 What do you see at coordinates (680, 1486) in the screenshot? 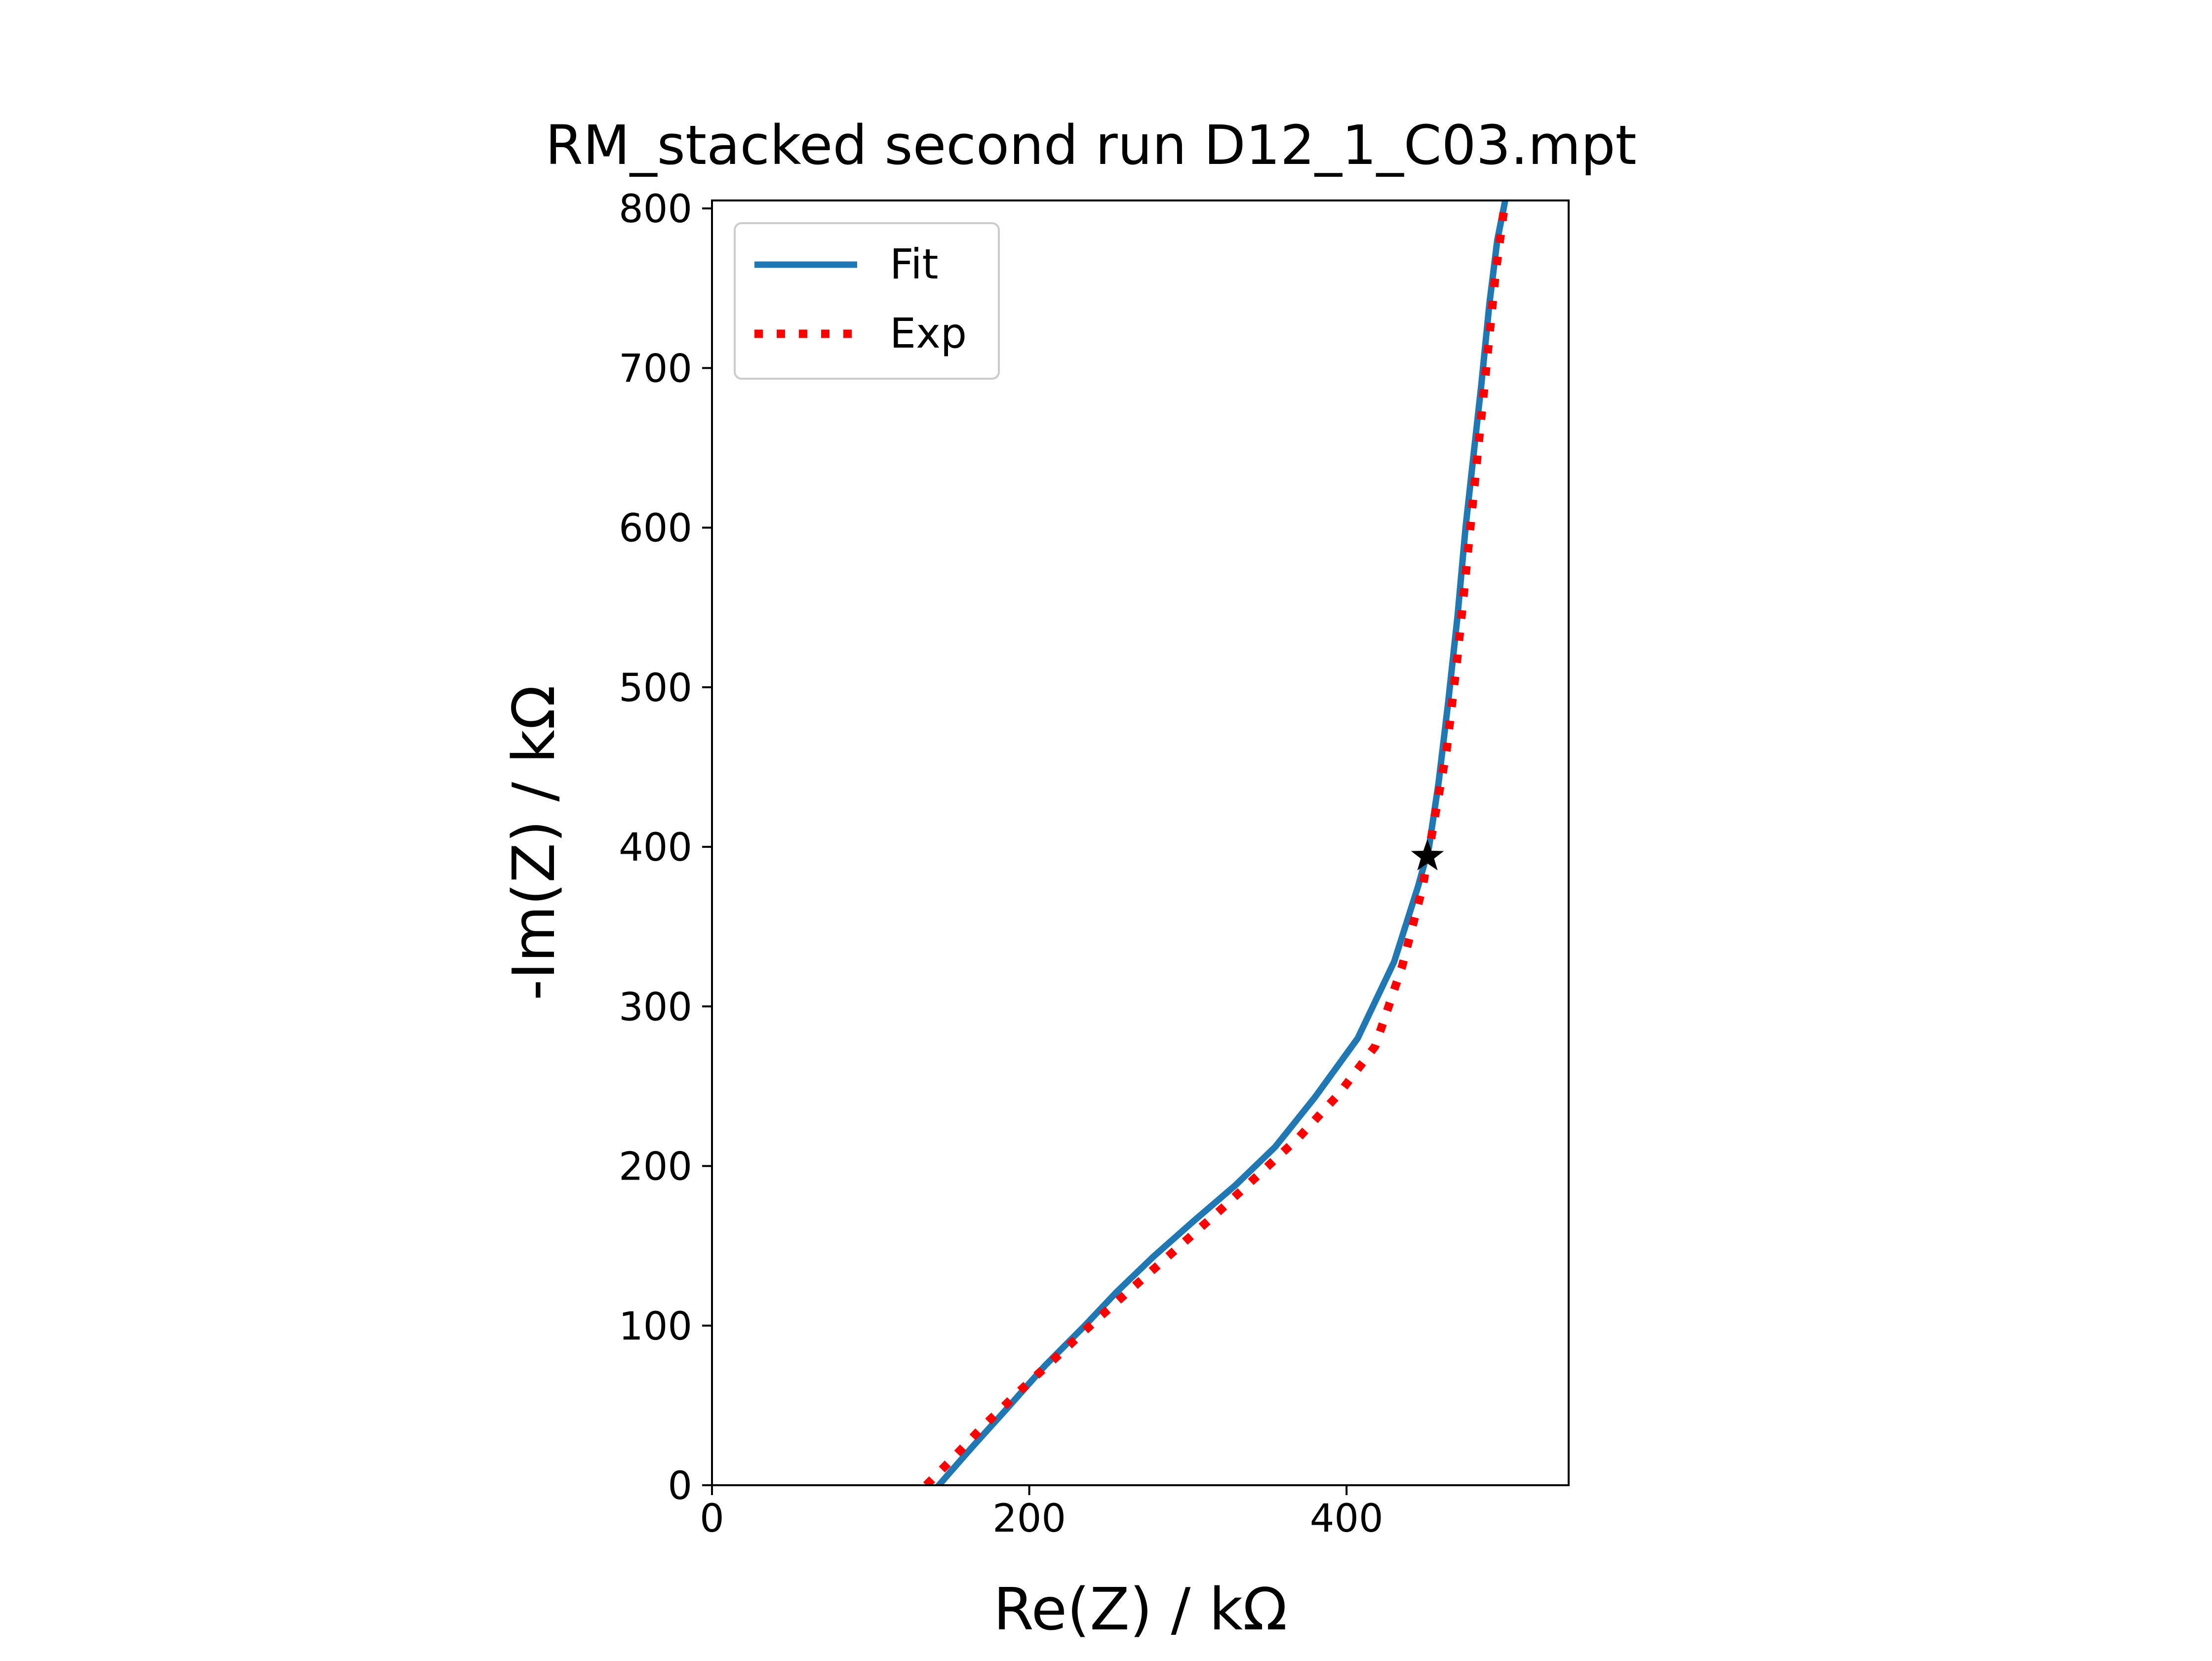
I see `y-tick-label: 0` at bounding box center [680, 1486].